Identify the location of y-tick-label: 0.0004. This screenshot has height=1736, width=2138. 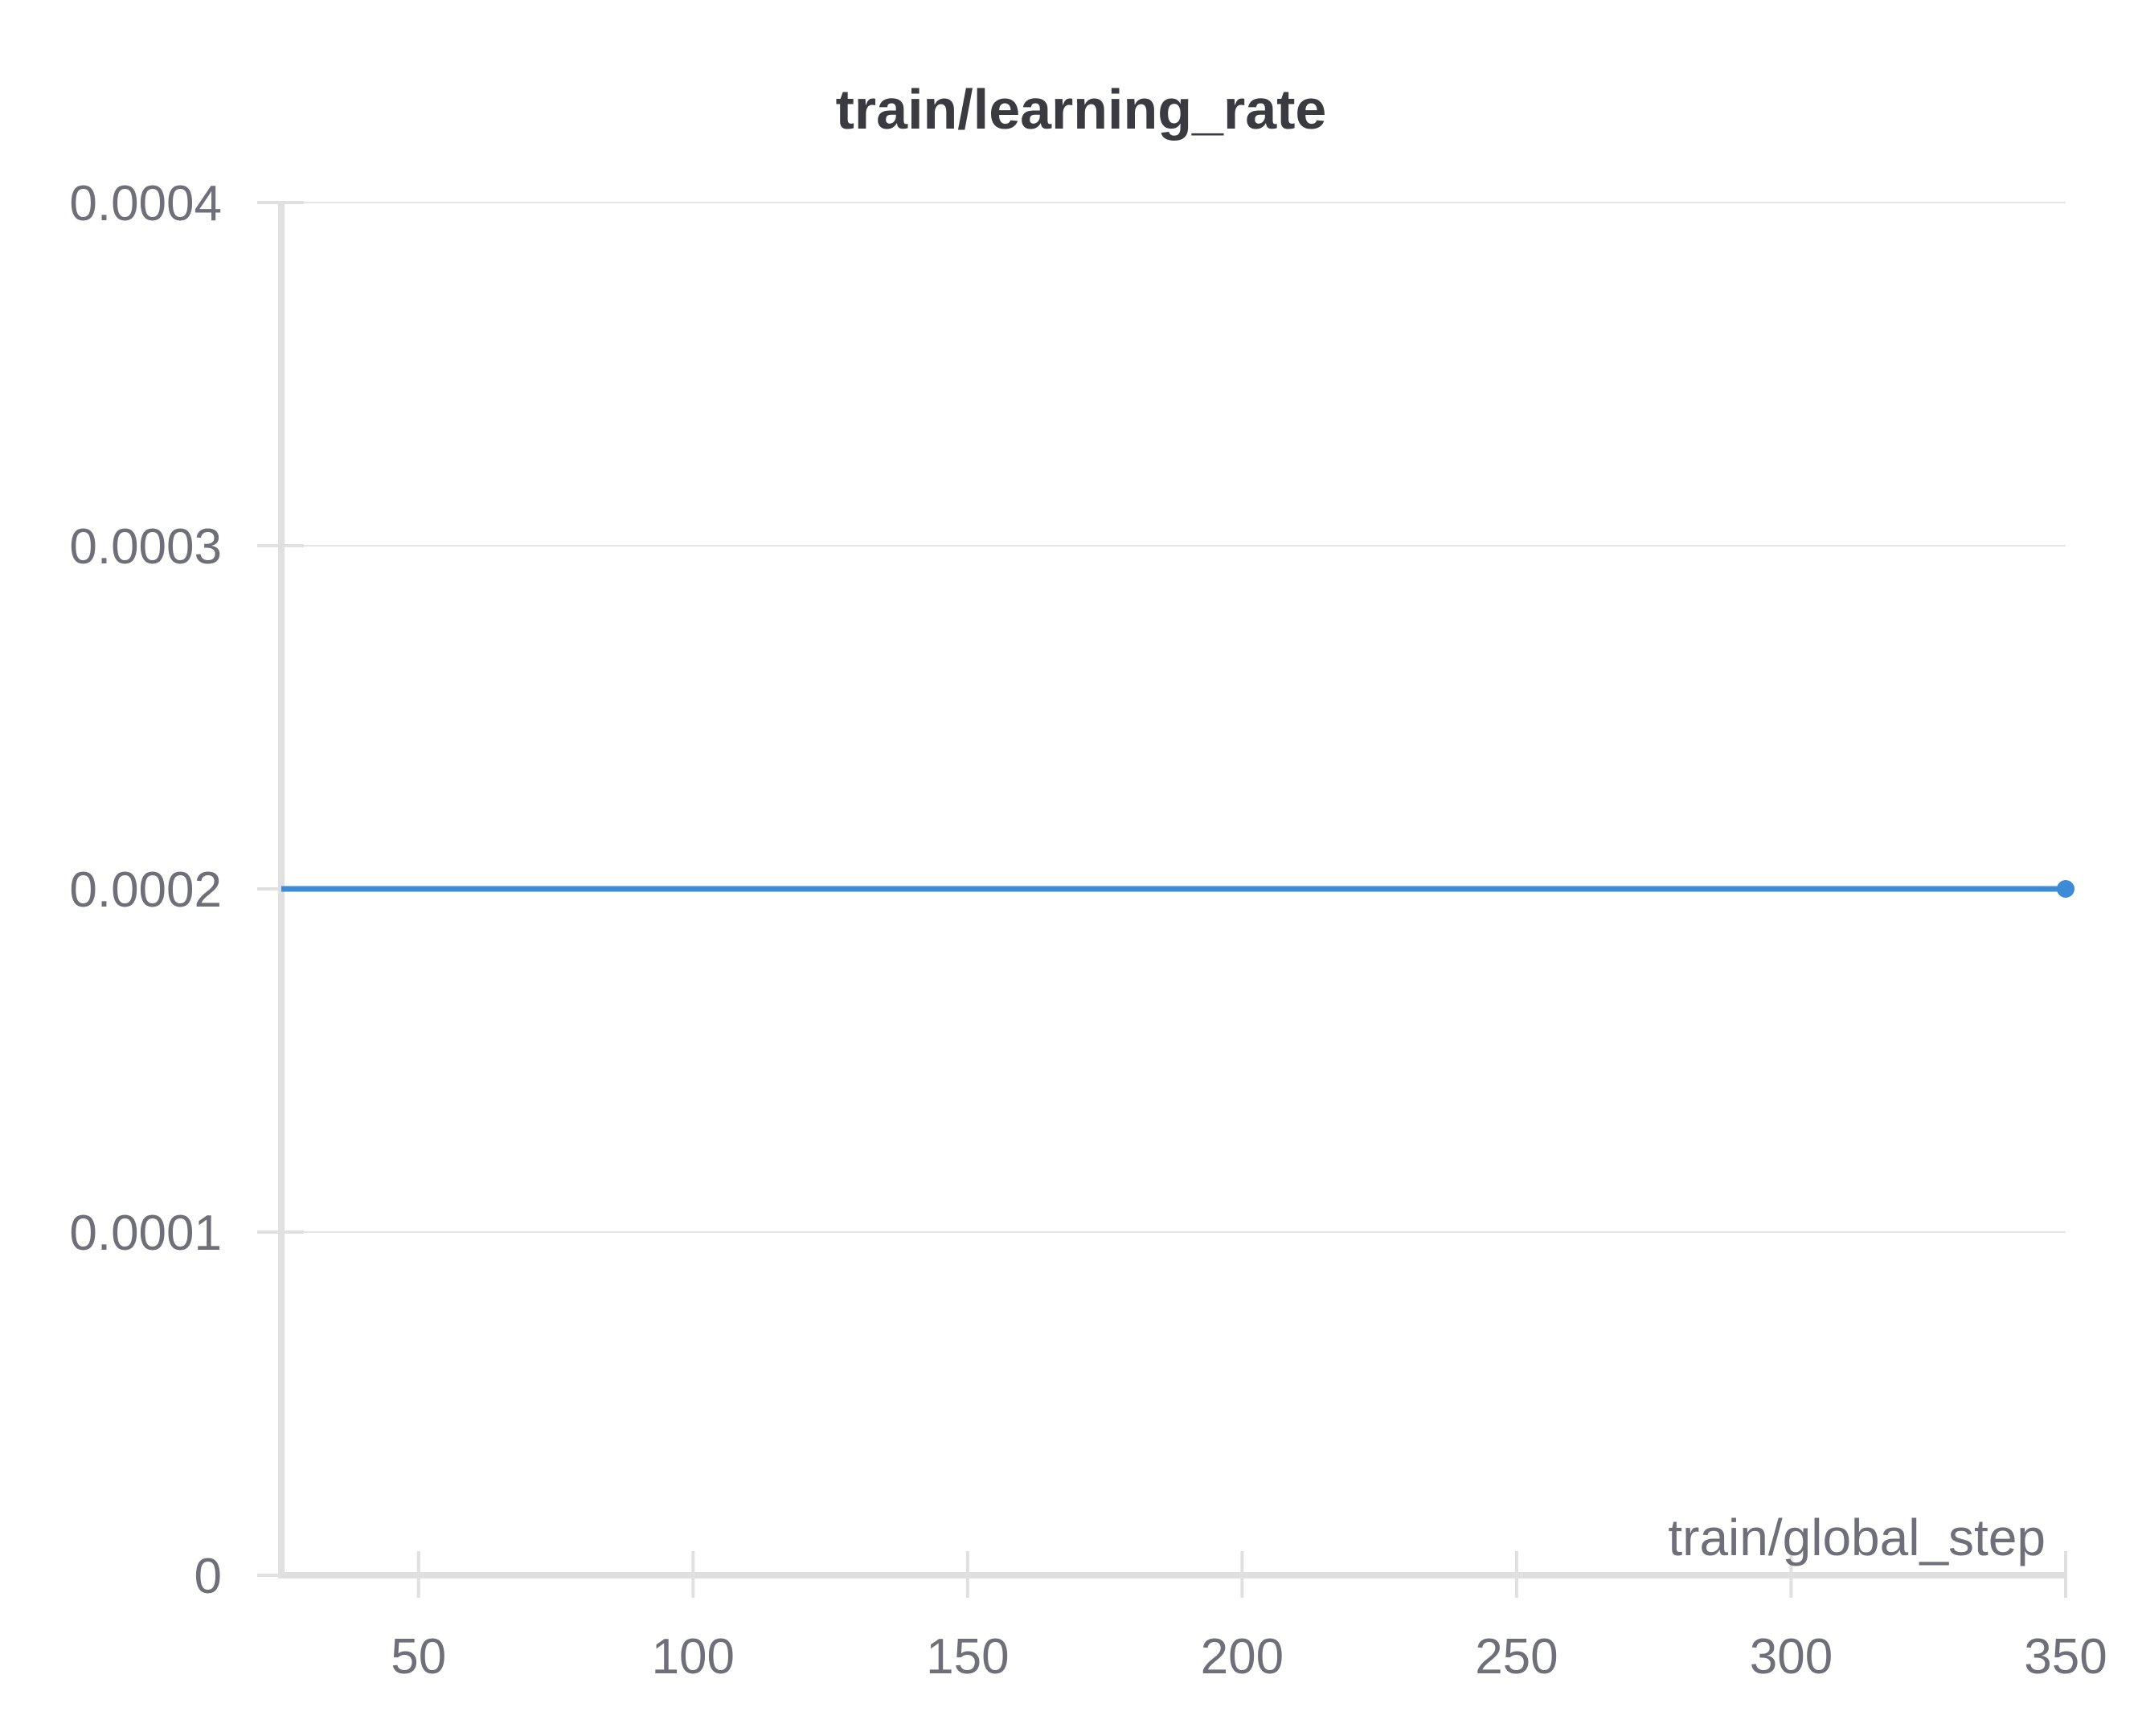
(145, 203).